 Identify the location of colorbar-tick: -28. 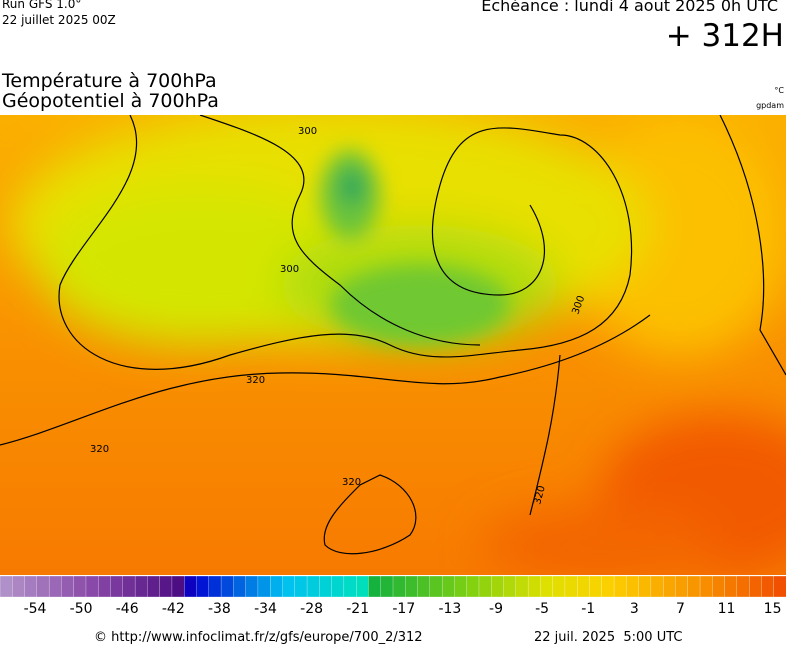
(311, 608).